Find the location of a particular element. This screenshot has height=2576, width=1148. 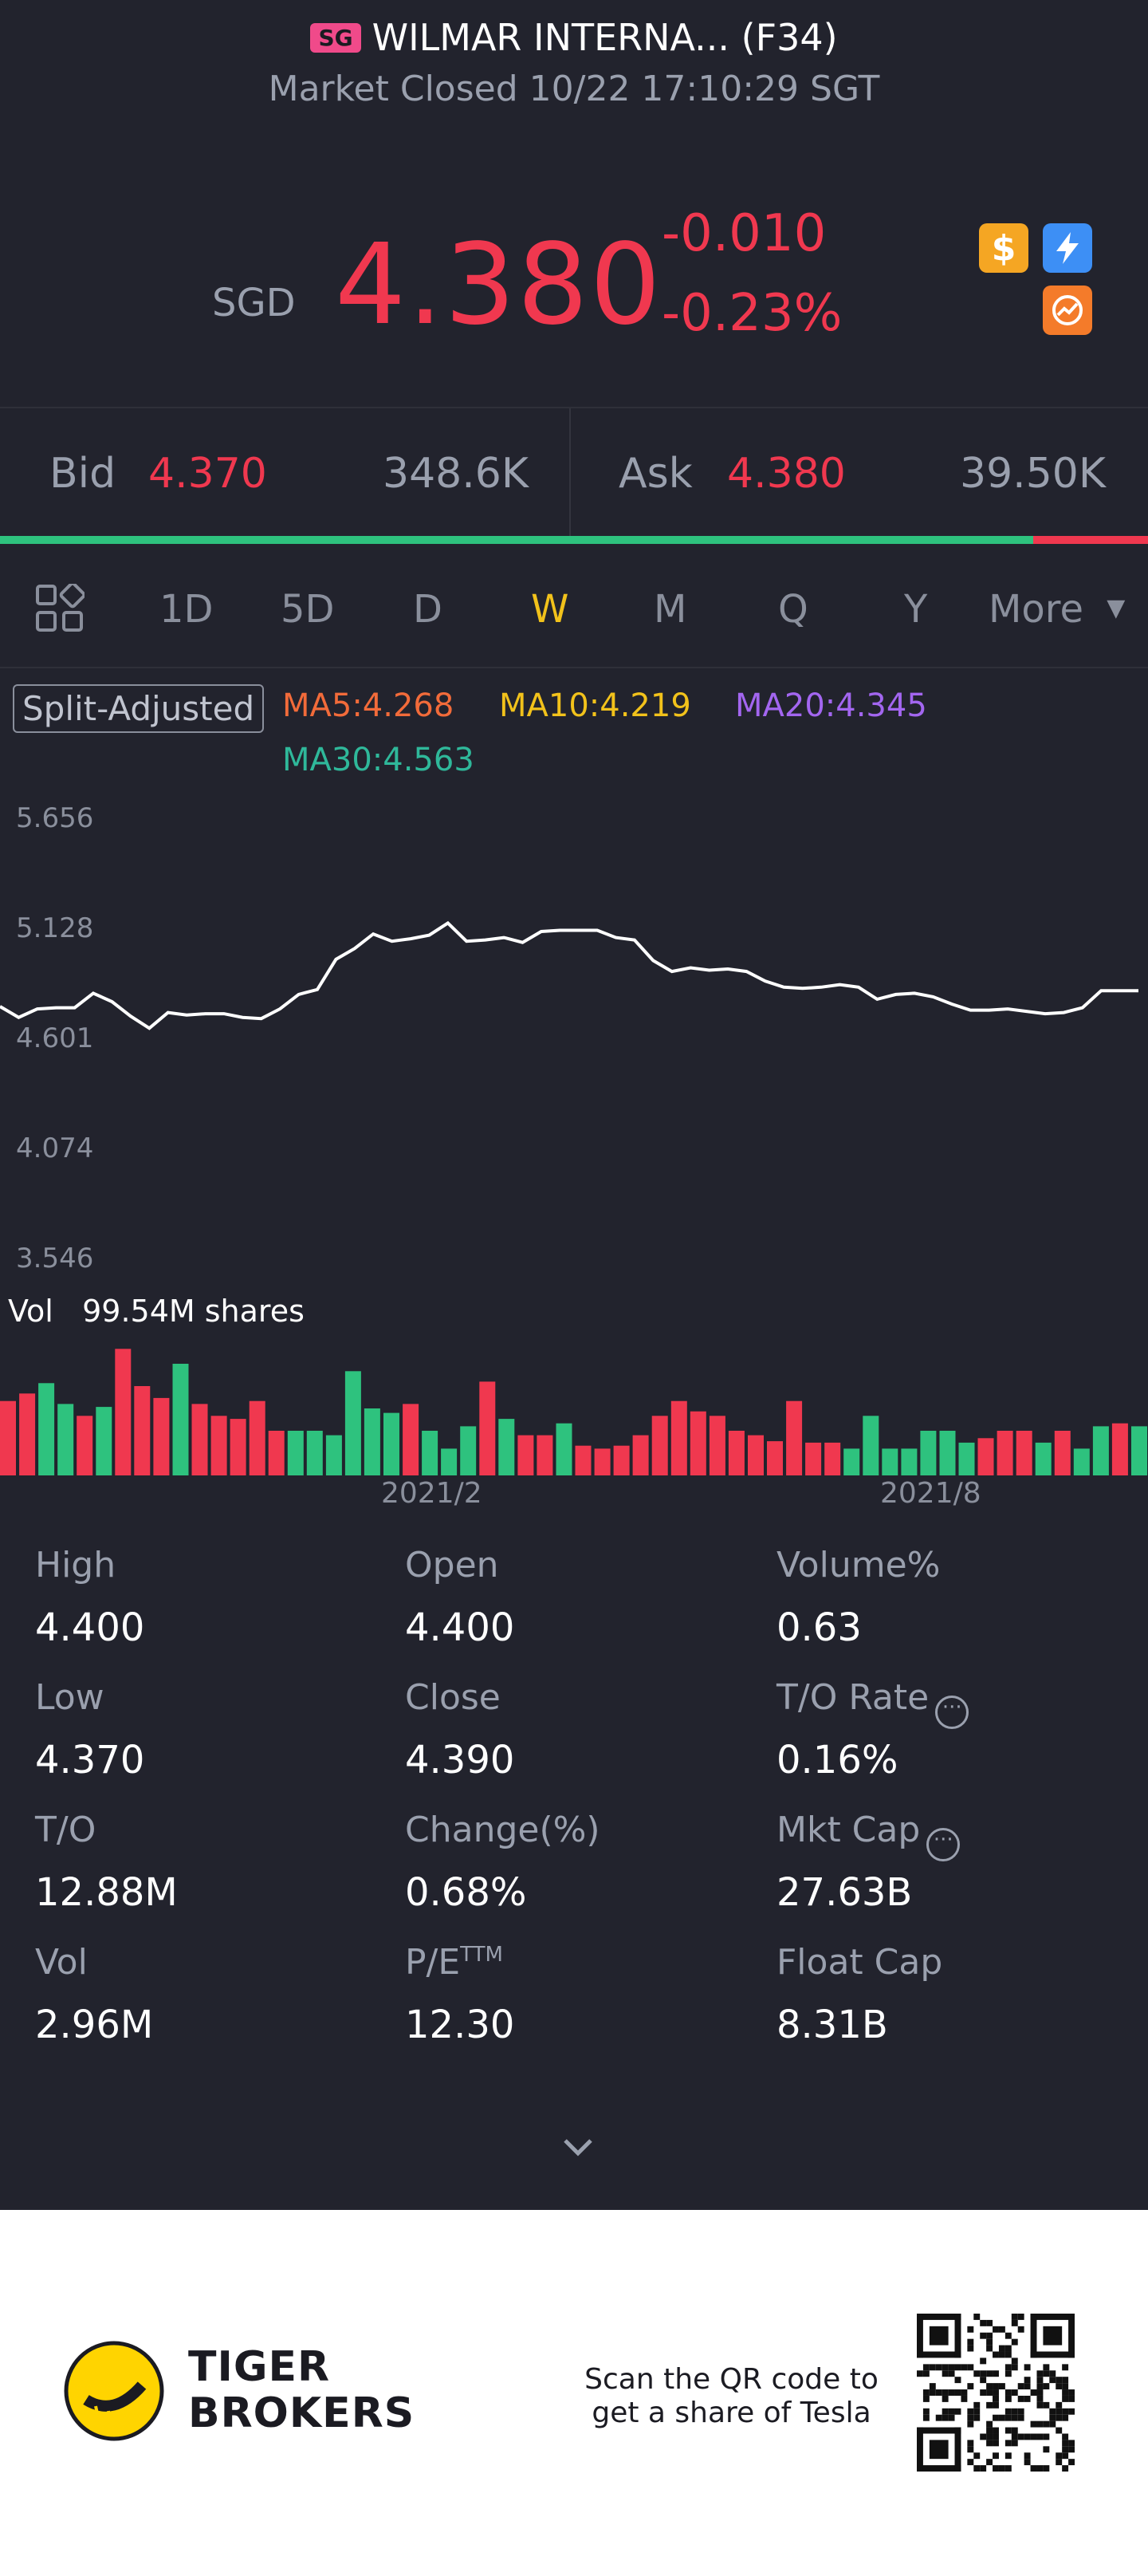

high-label: High is located at coordinates (75, 1565).